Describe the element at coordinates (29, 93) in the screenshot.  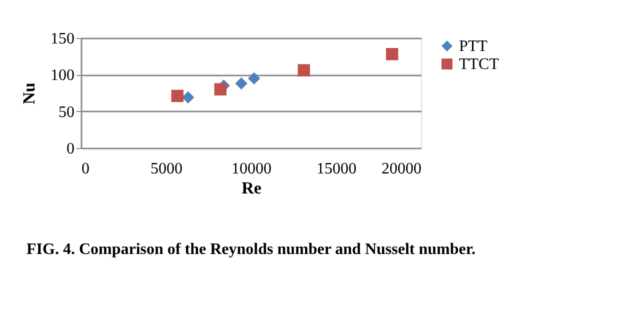
I see `y-axis-title: Nu` at that location.